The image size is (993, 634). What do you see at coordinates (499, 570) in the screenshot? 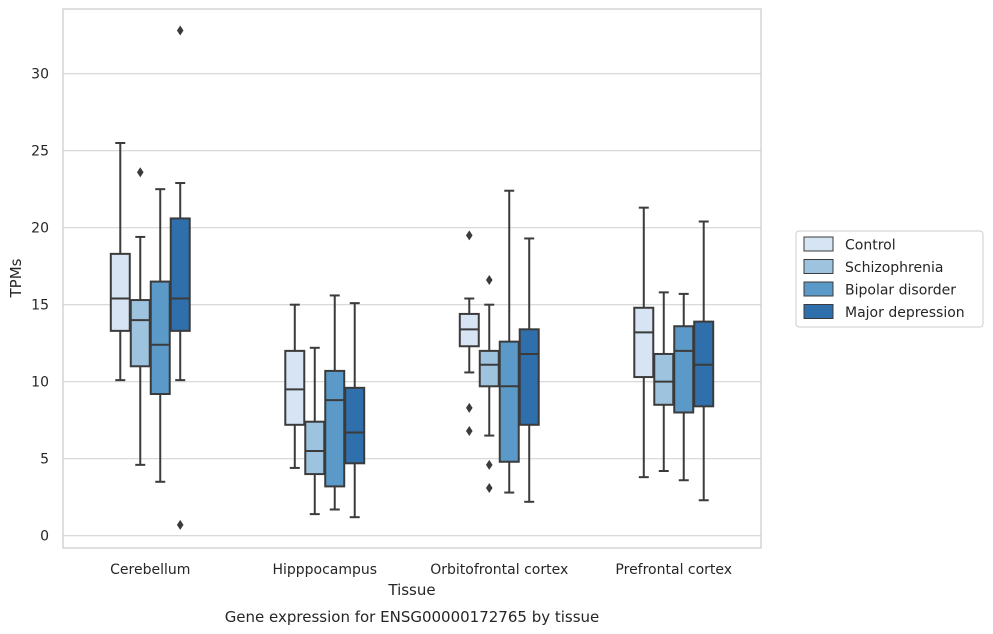
I see `x-tick-label: Orbitofrontal cortex` at bounding box center [499, 570].